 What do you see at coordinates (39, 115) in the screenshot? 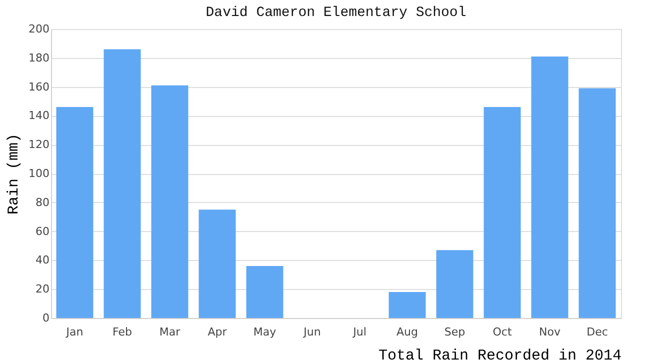
I see `y-tick-label: 140` at bounding box center [39, 115].